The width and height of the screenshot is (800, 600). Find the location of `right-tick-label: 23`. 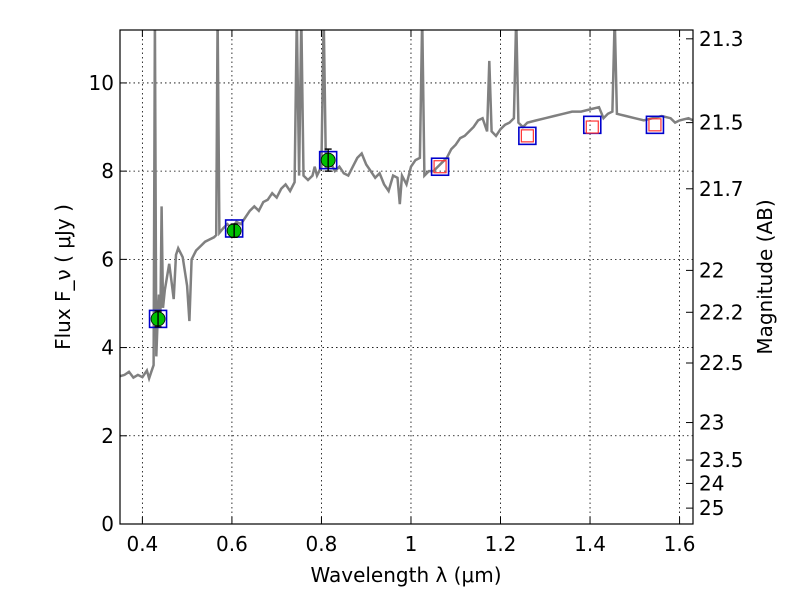

right-tick-label: 23 is located at coordinates (711, 423).